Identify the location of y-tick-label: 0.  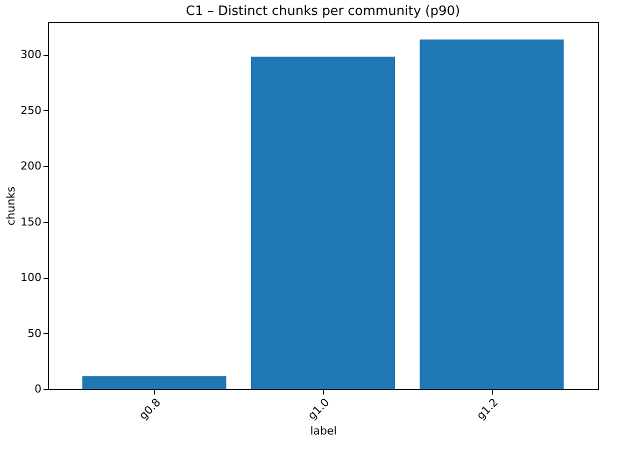
(38, 389).